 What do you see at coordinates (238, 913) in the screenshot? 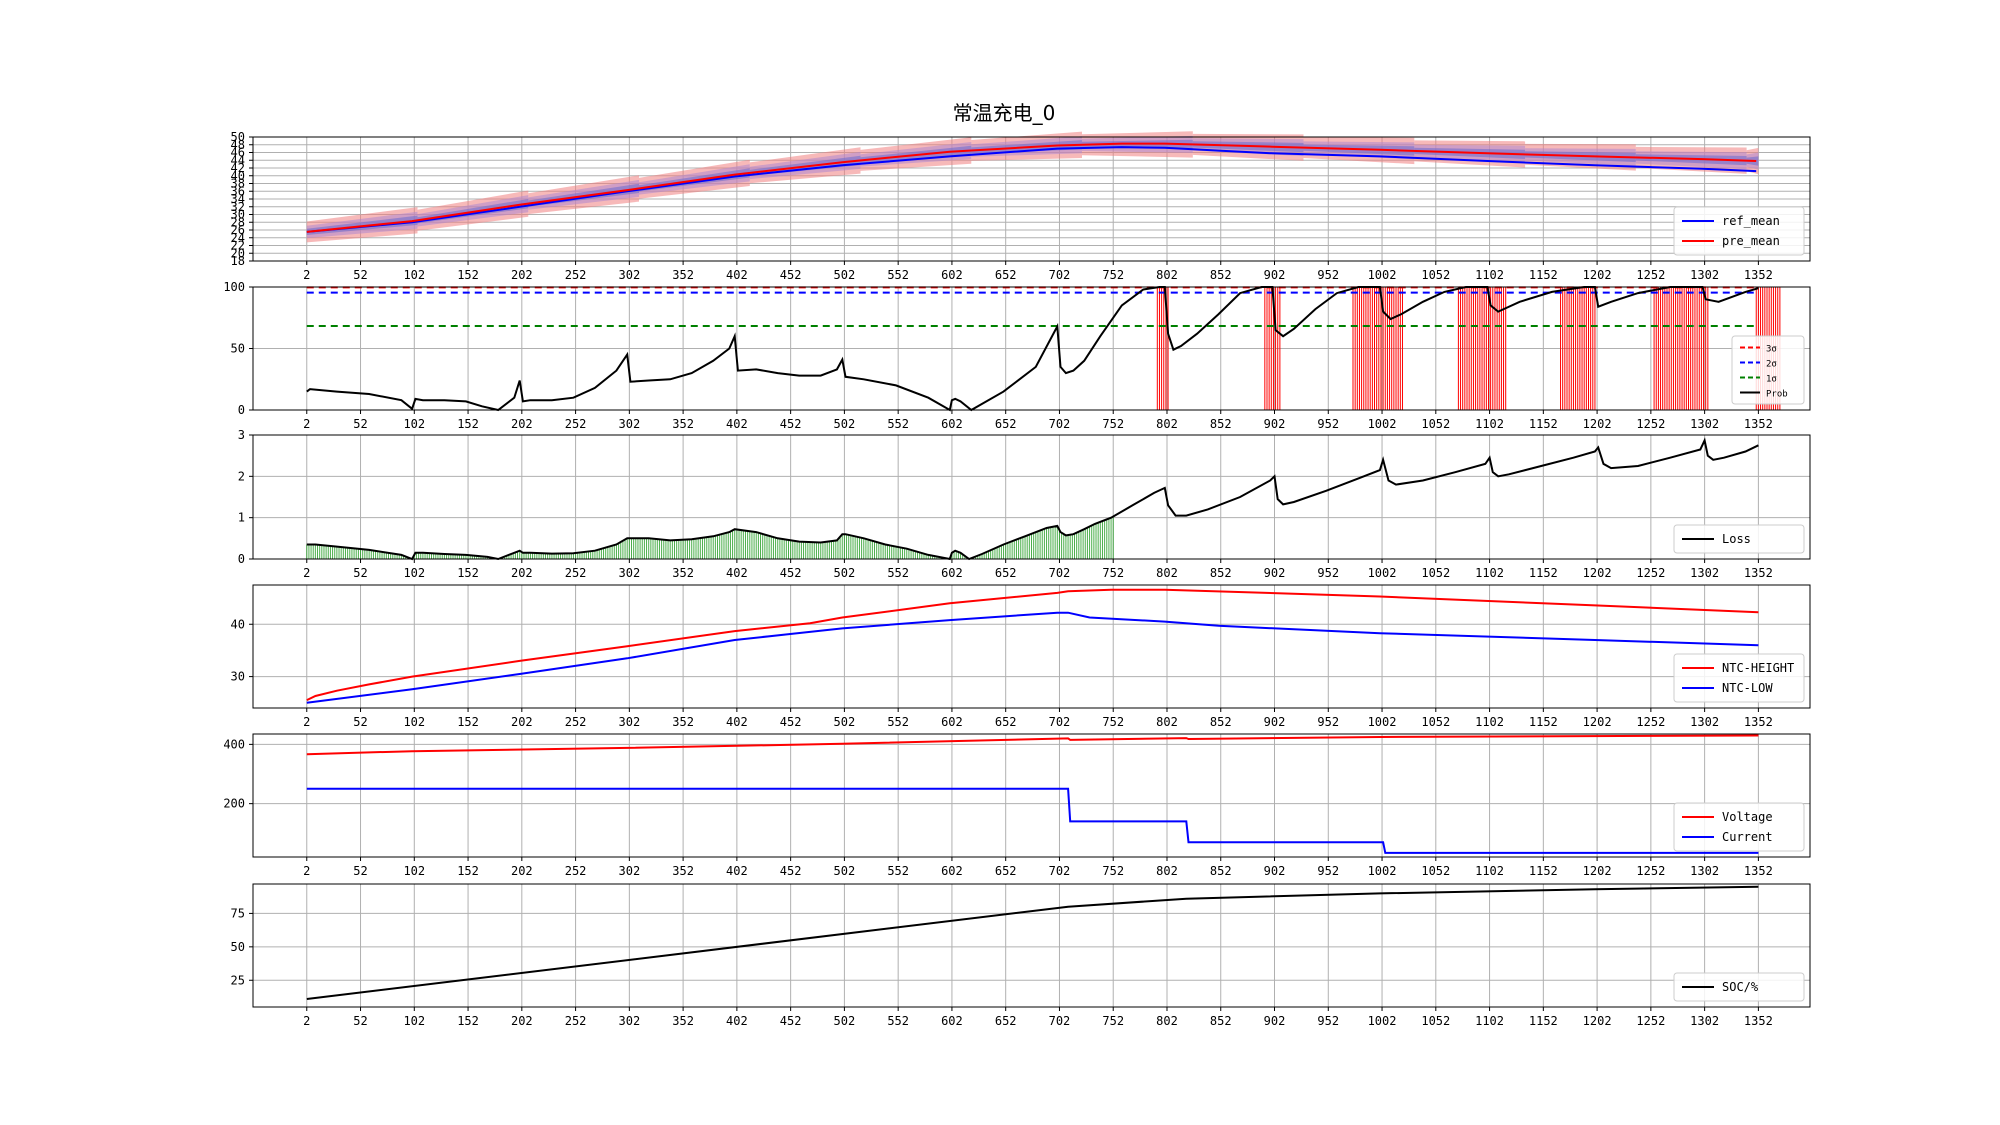
I see `y-tick-label: 75` at bounding box center [238, 913].